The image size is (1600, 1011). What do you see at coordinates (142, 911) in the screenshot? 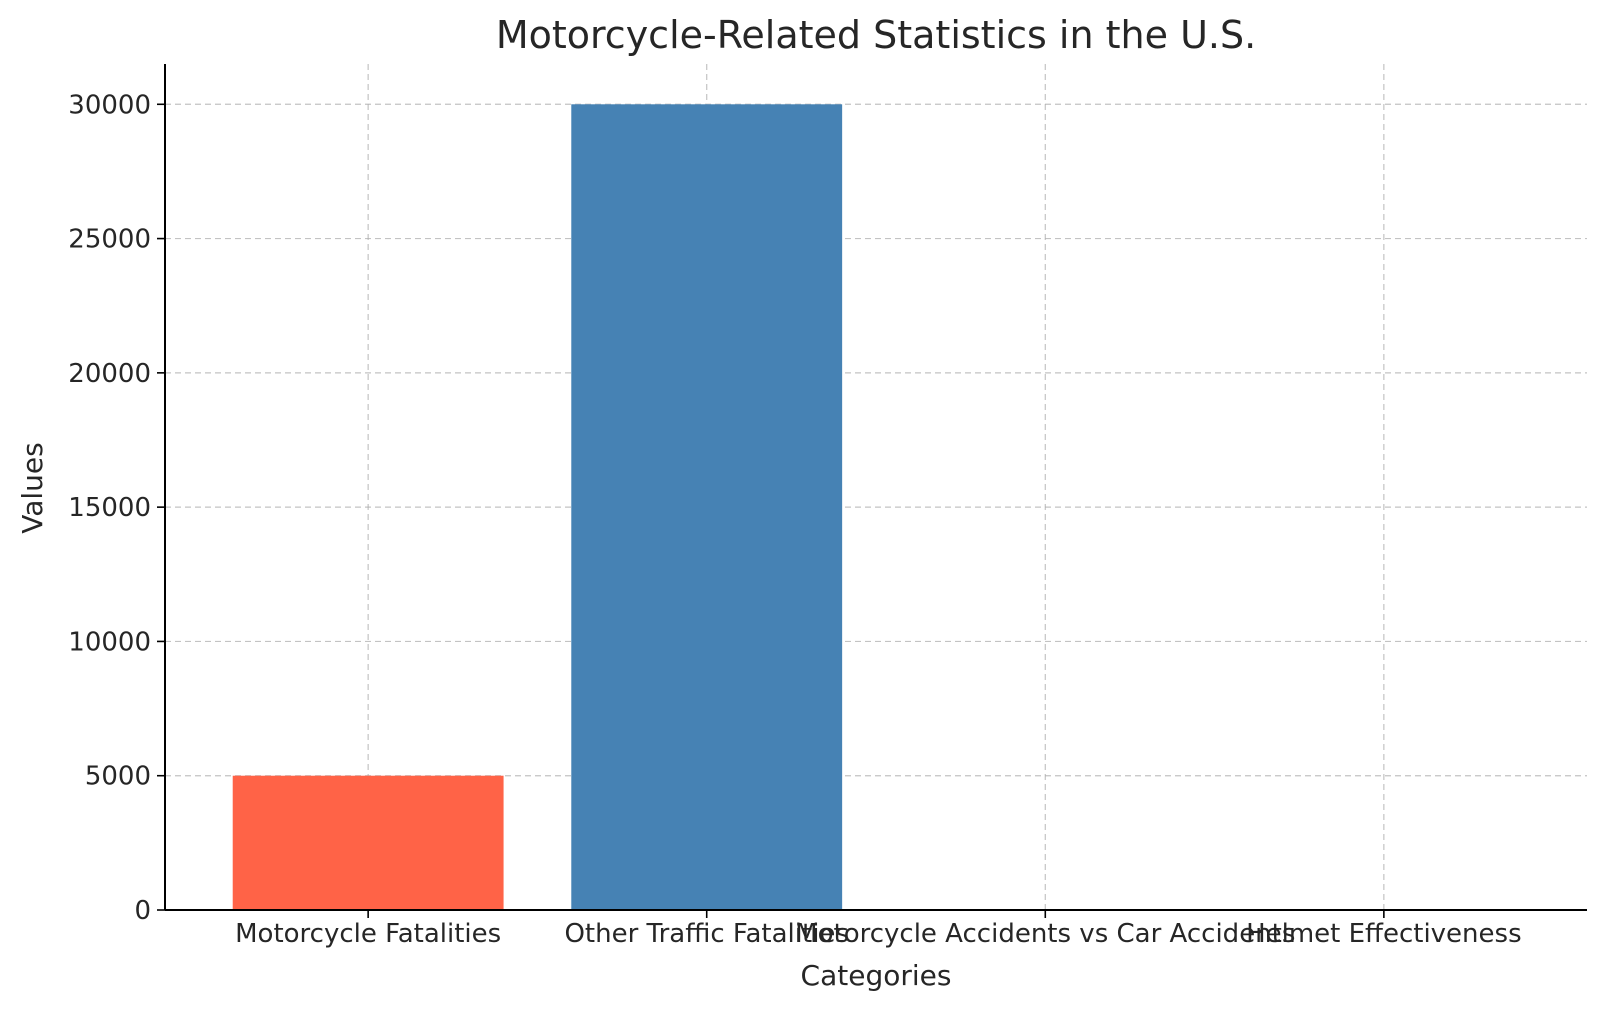
I see `y-tick-label: 0` at bounding box center [142, 911].